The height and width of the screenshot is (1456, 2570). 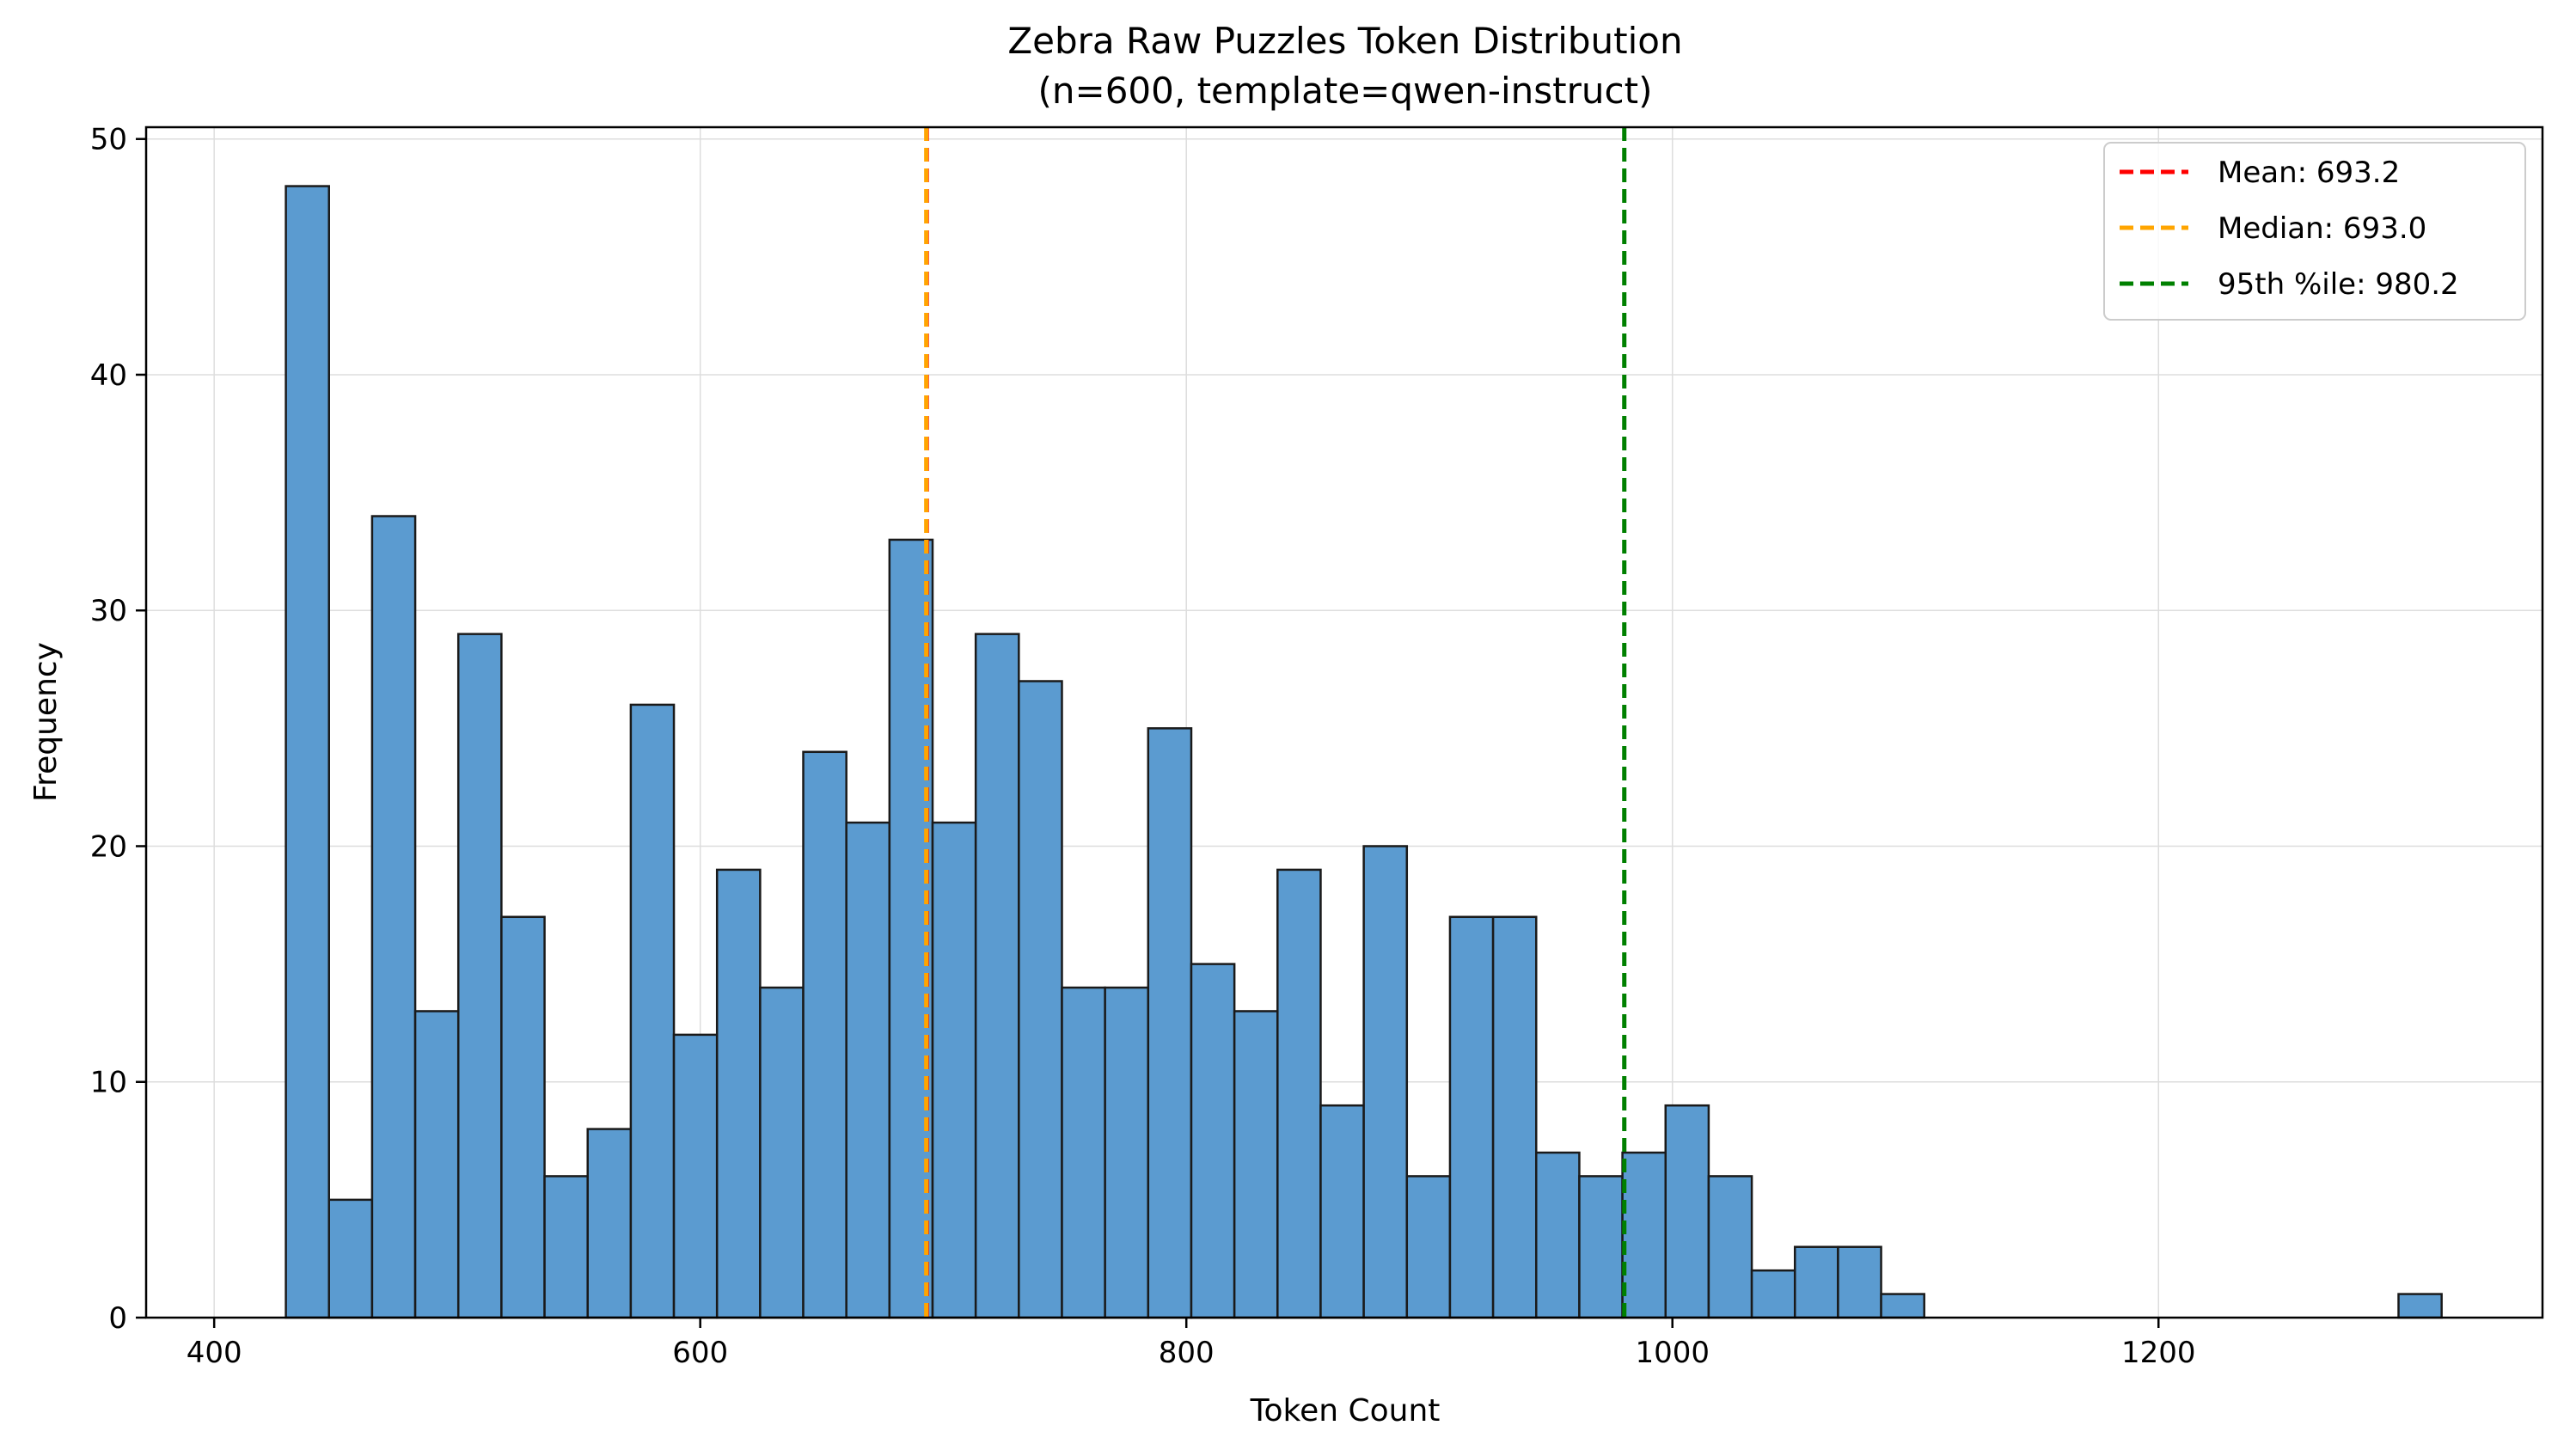 I want to click on y-tick-label: 50, so click(x=109, y=140).